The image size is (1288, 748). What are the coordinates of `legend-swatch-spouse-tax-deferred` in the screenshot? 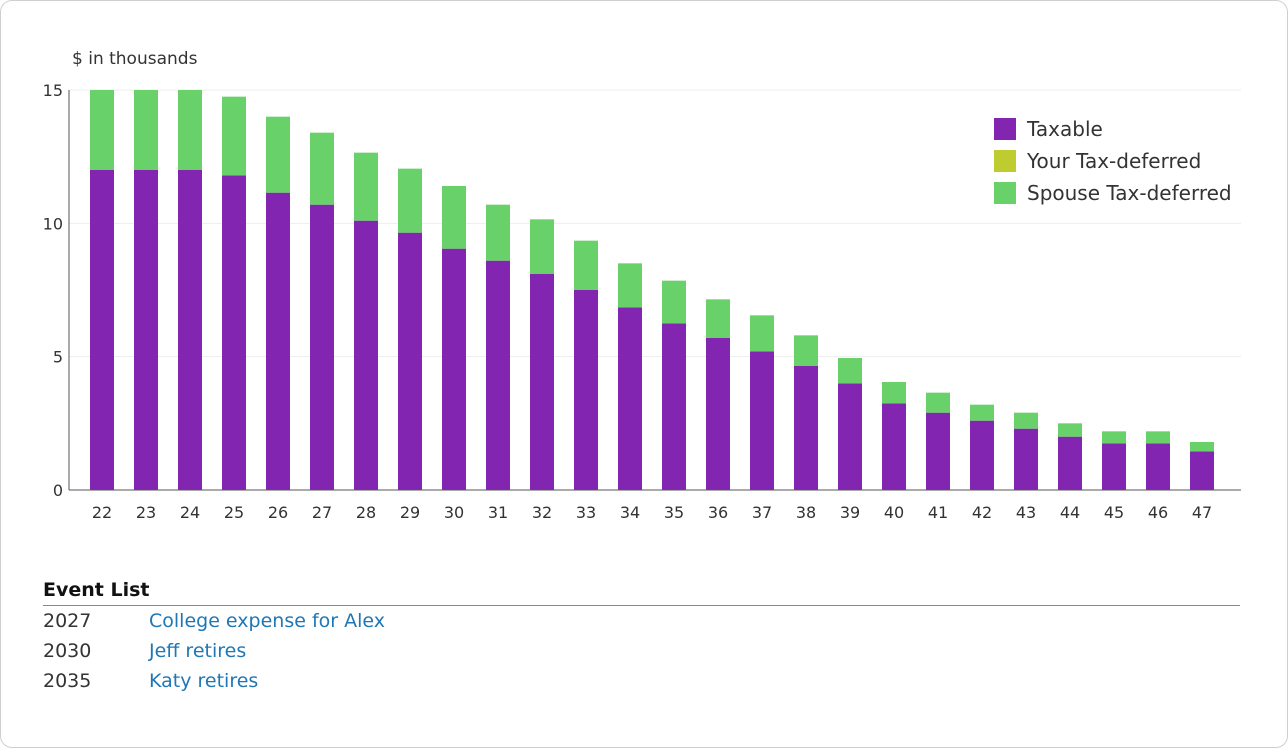 It's located at (1005, 193).